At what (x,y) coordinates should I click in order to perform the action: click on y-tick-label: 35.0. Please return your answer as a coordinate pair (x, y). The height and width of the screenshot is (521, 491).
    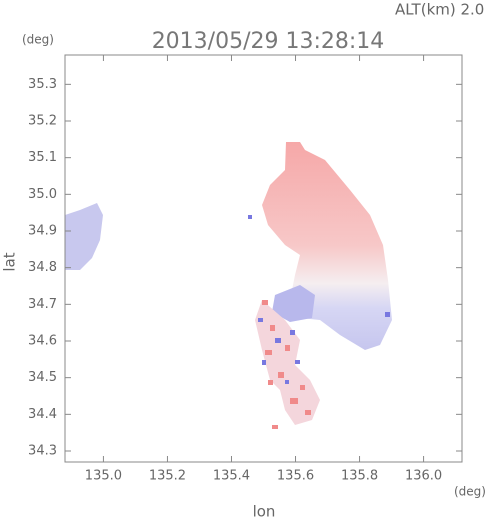
    Looking at the image, I should click on (42, 194).